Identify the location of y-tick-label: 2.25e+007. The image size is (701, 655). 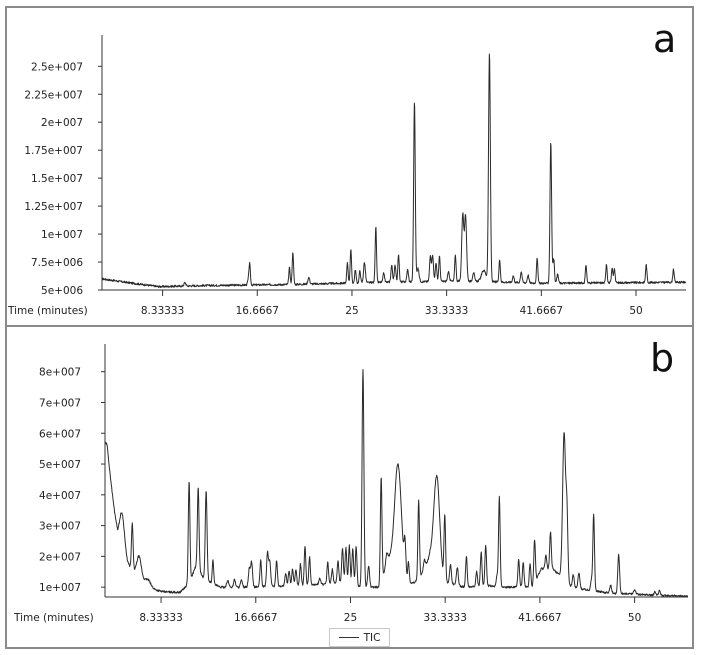
(53, 95).